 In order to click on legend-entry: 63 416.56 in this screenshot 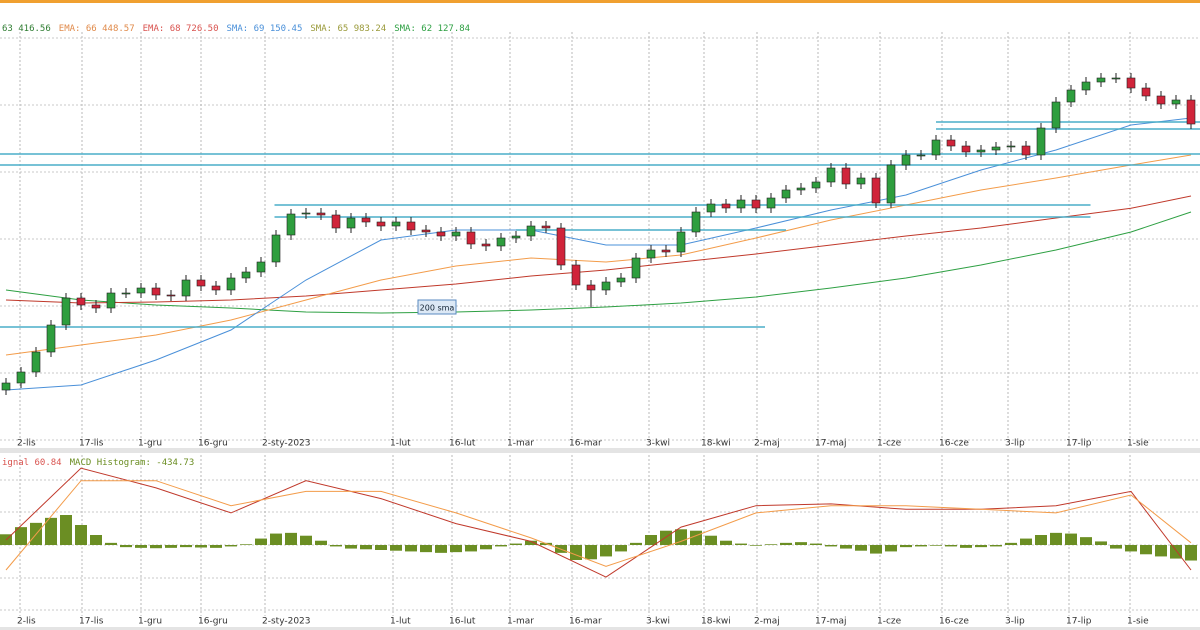, I will do `click(26, 29)`.